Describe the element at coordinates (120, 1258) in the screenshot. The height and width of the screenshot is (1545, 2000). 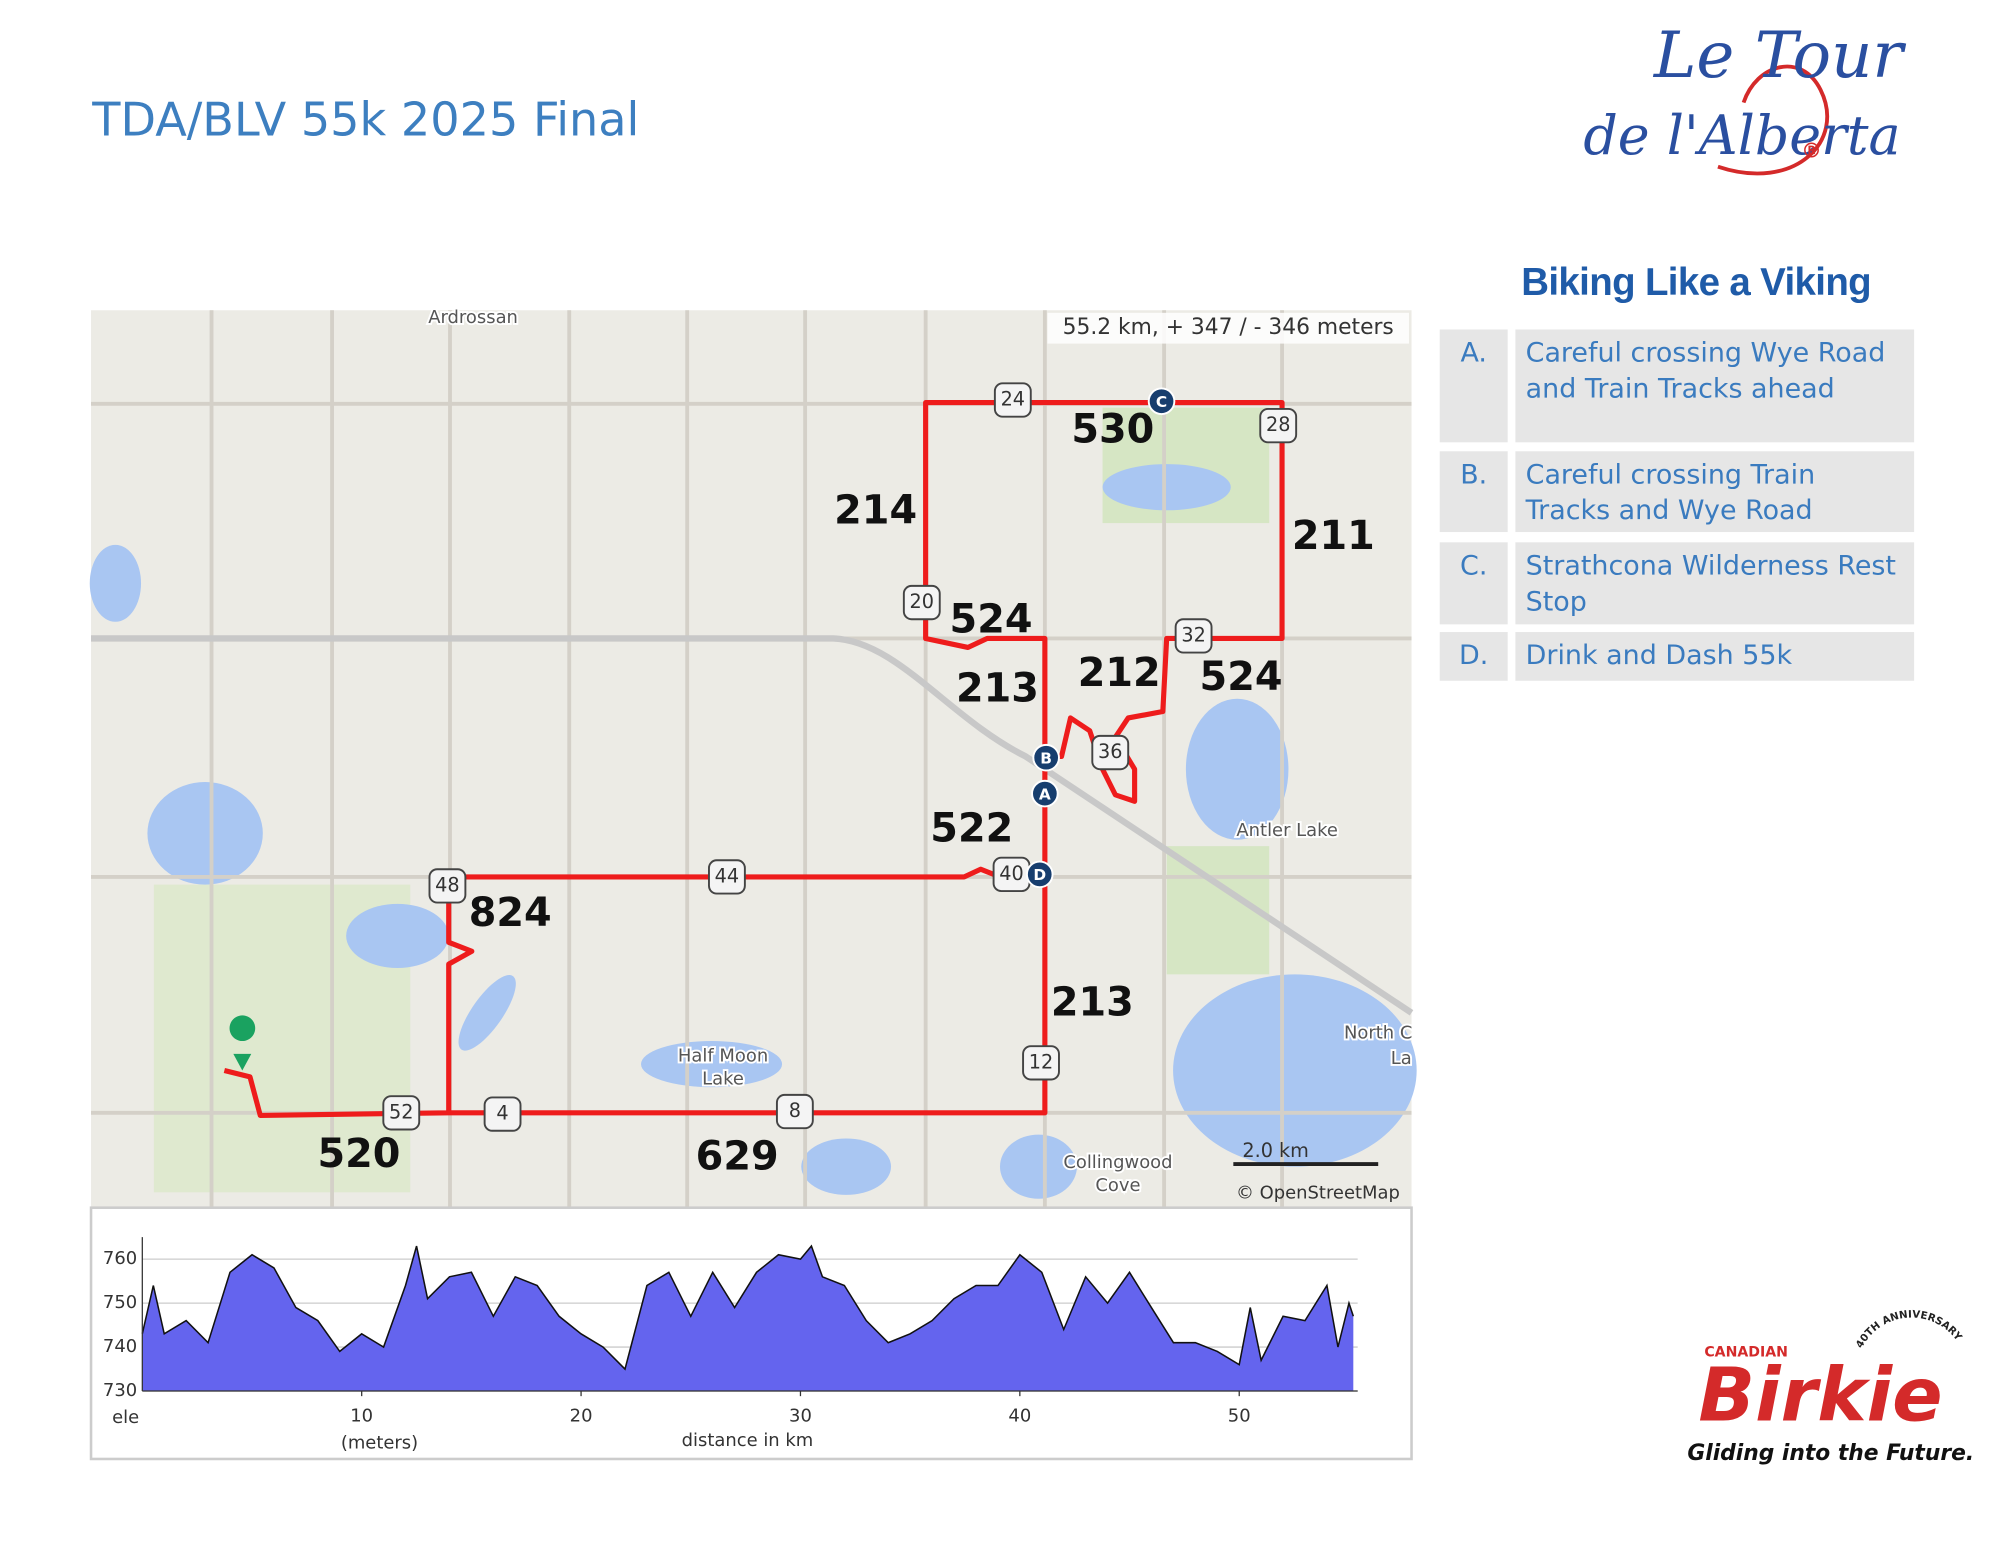
I see `y-tick-label: 760` at that location.